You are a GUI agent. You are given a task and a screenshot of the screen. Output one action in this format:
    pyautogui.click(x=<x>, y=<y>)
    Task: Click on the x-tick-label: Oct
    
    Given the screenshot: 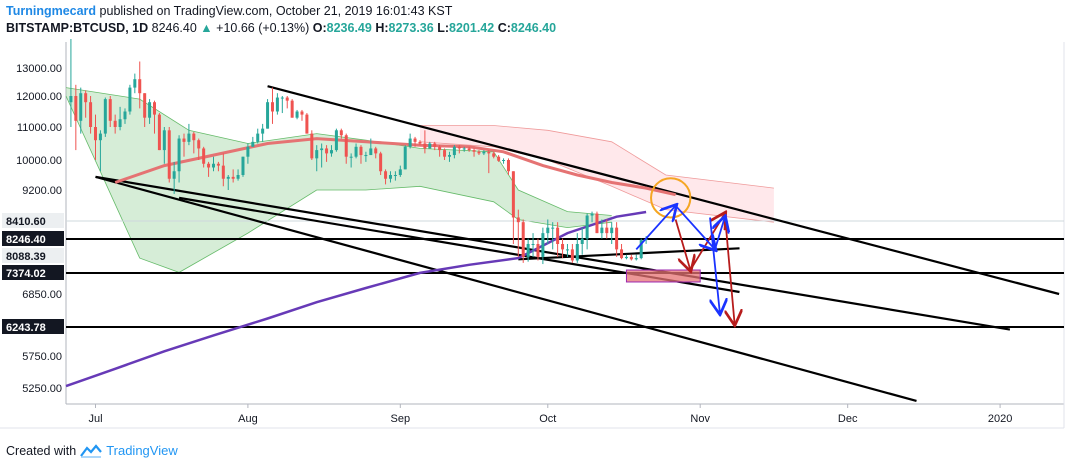 What is the action you would take?
    pyautogui.click(x=547, y=419)
    